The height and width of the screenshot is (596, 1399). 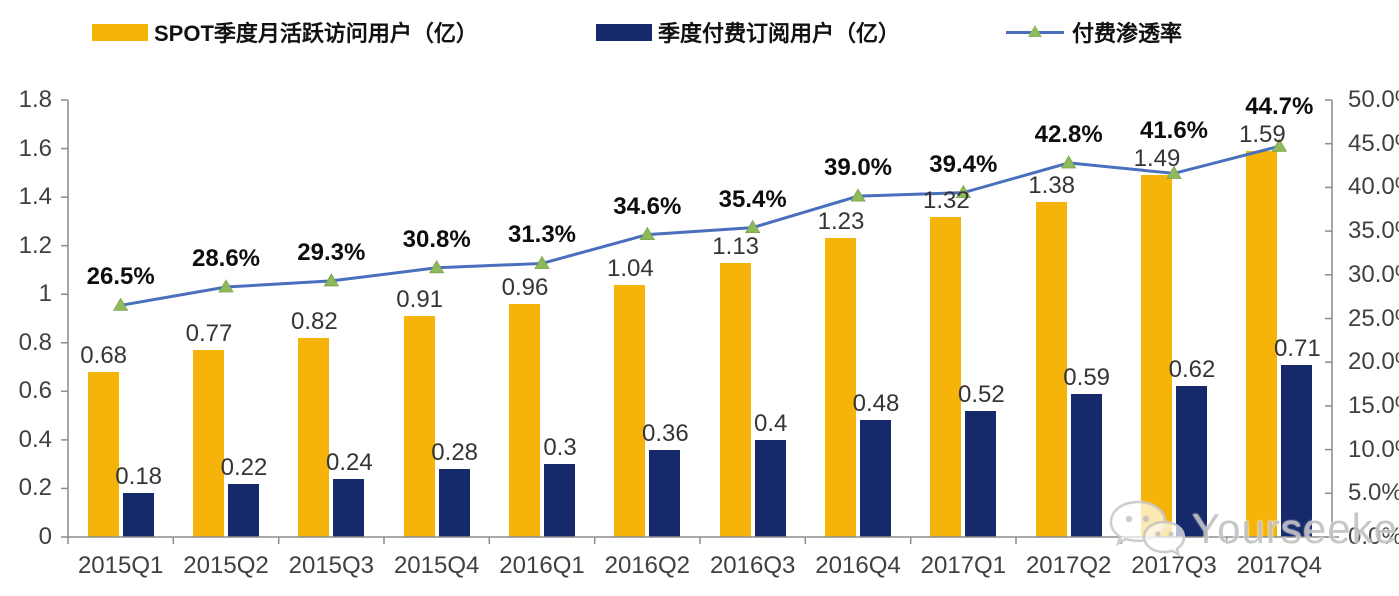 What do you see at coordinates (436, 565) in the screenshot?
I see `x-axis-label: 2015Q4` at bounding box center [436, 565].